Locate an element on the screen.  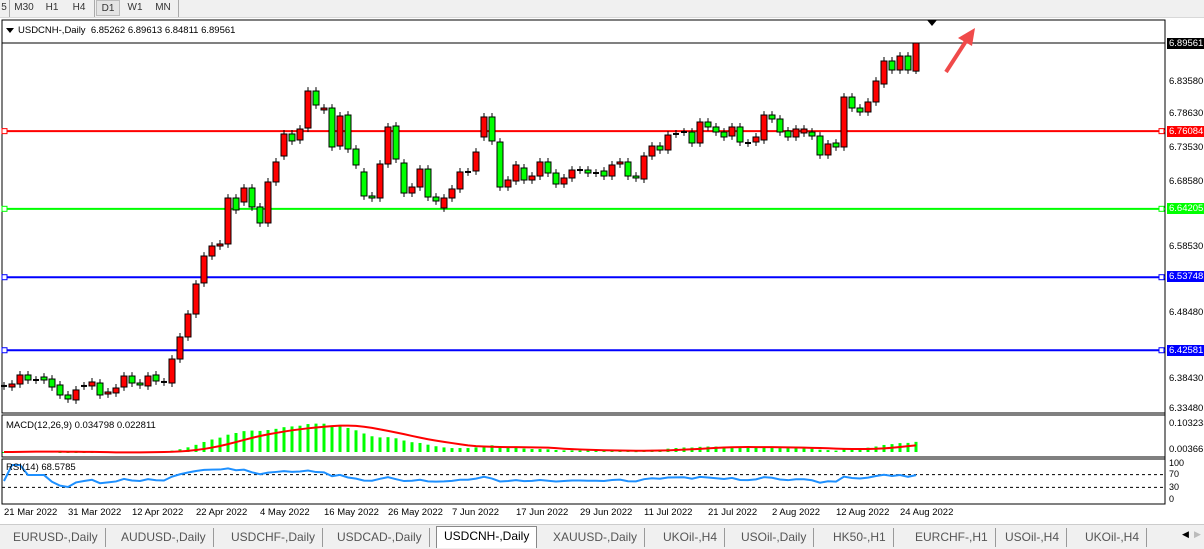
chart-tab: XAUUSD-,Daily is located at coordinates (596, 537).